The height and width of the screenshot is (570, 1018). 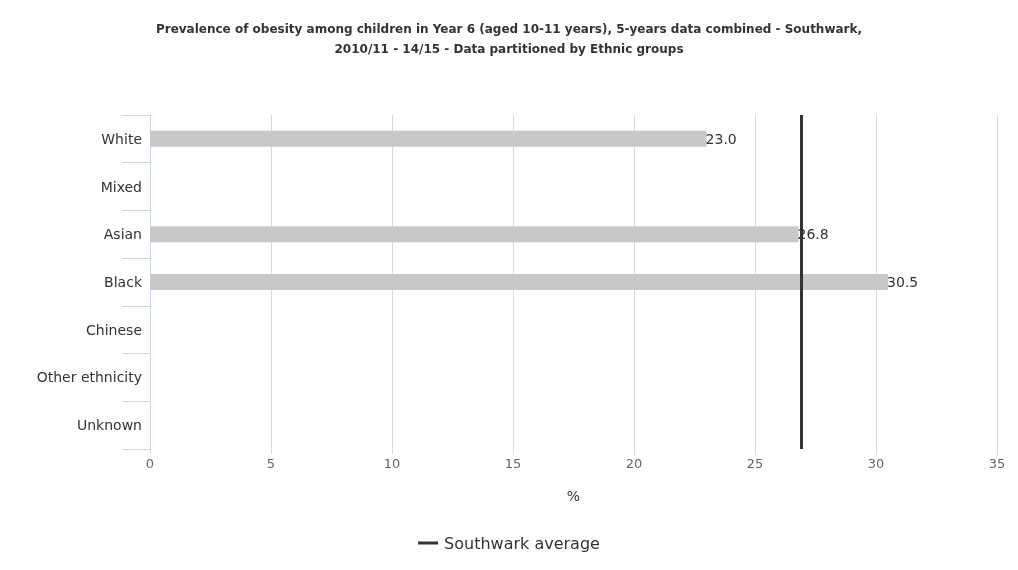 I want to click on y-tick-label: Asian, so click(x=122, y=234).